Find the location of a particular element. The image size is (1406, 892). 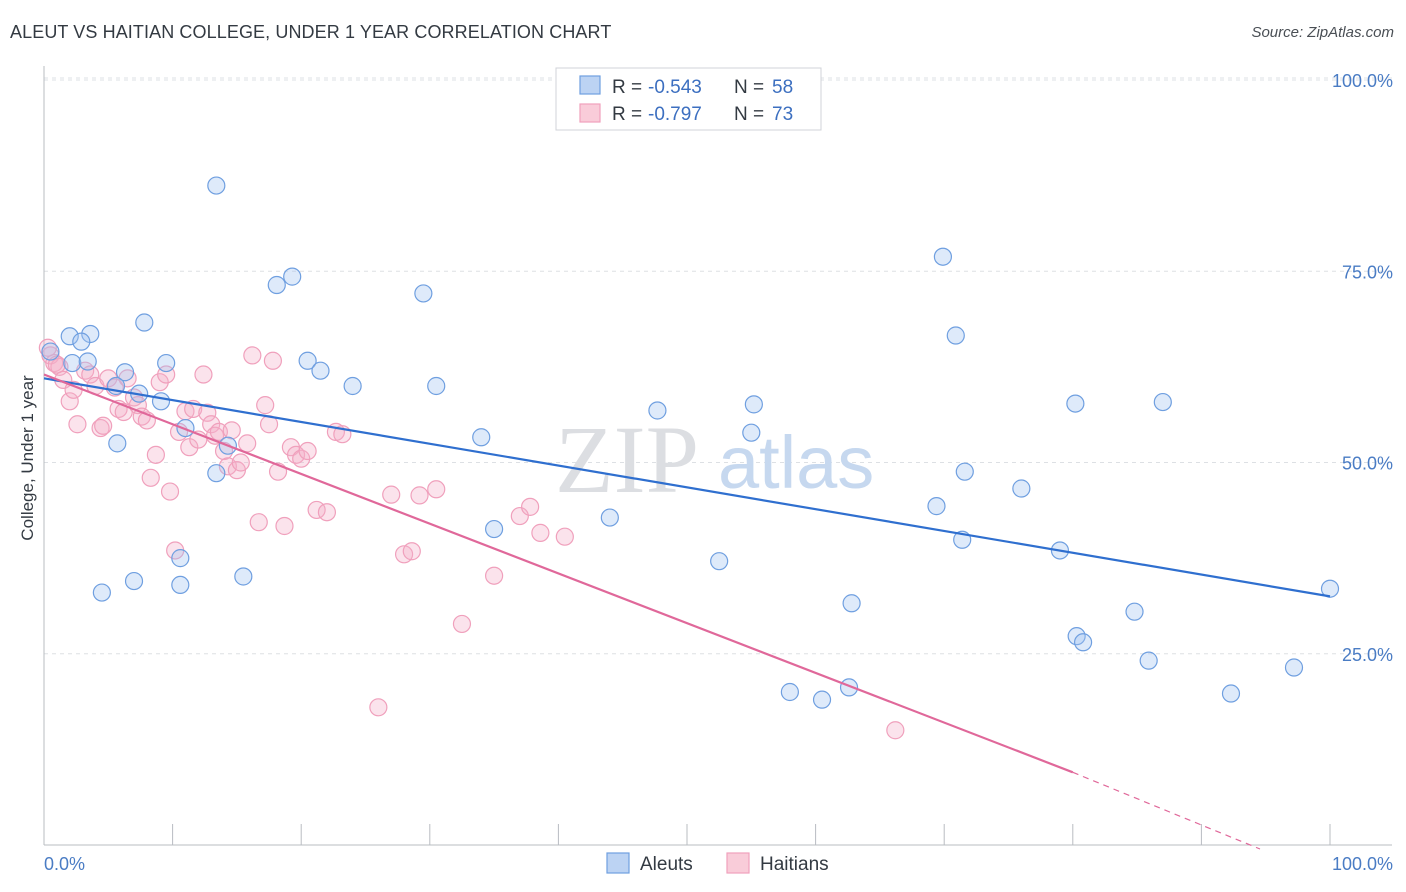

legend-swatch-haitians is located at coordinates (590, 113).